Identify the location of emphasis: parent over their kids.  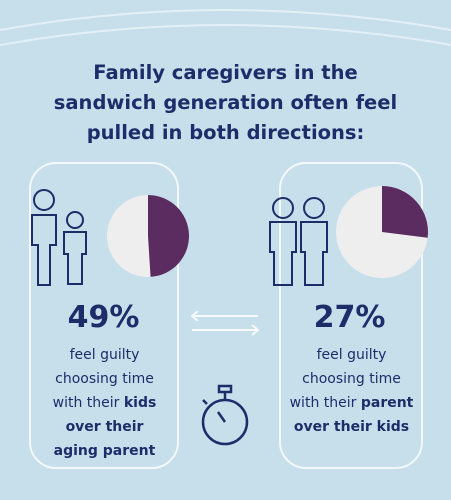
(353, 415).